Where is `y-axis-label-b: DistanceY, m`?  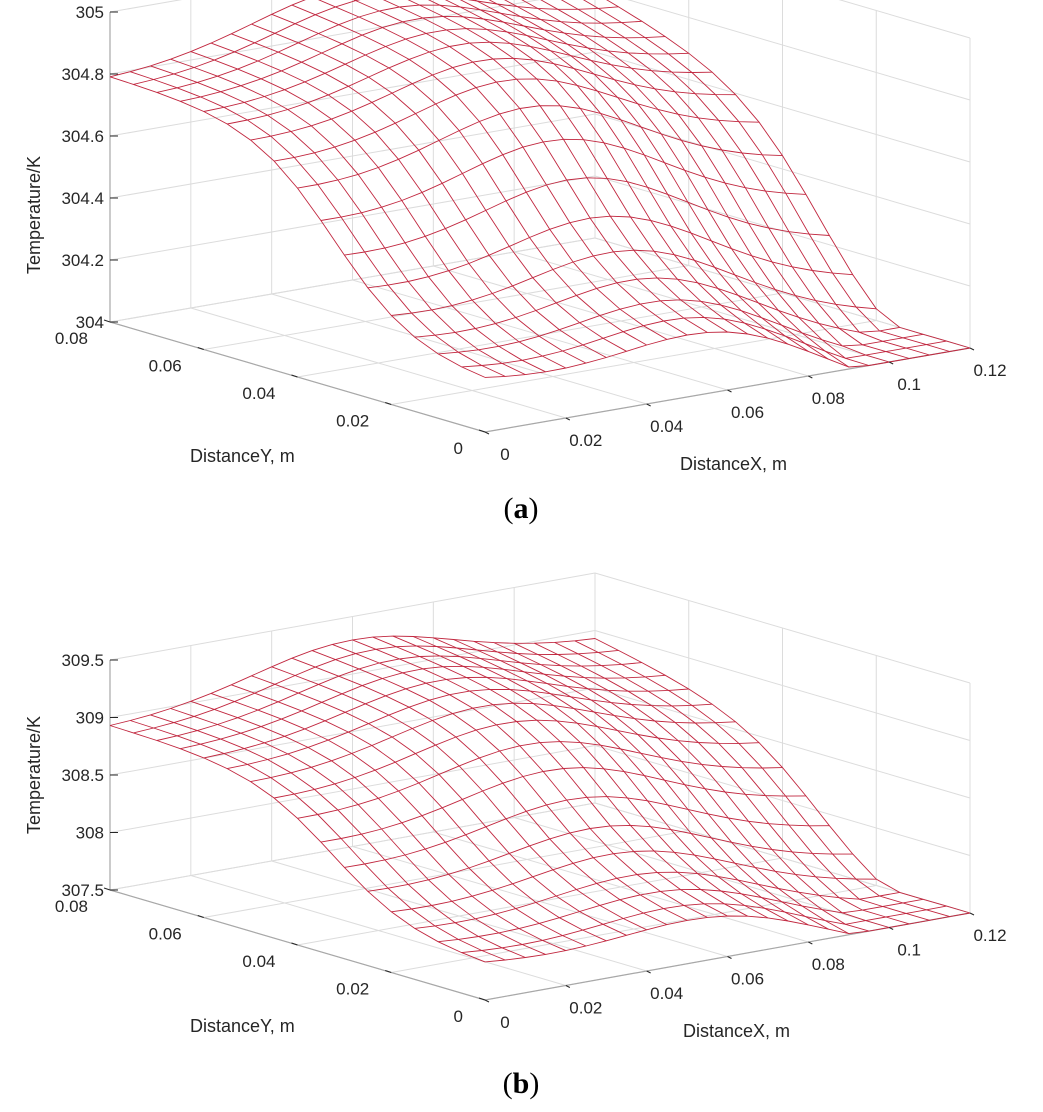
y-axis-label-b: DistanceY, m is located at coordinates (242, 1026).